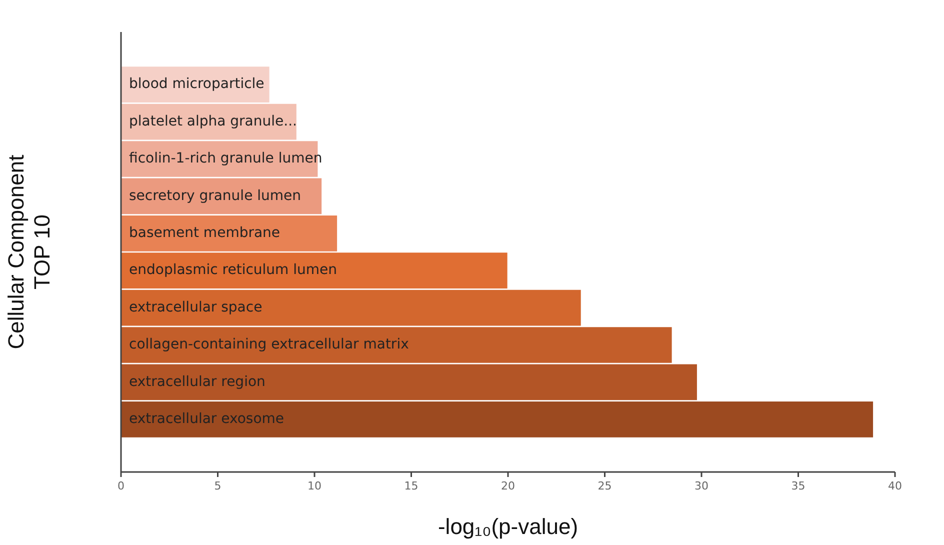 The width and height of the screenshot is (944, 545). Describe the element at coordinates (895, 485) in the screenshot. I see `x-tick-label: 40` at that location.